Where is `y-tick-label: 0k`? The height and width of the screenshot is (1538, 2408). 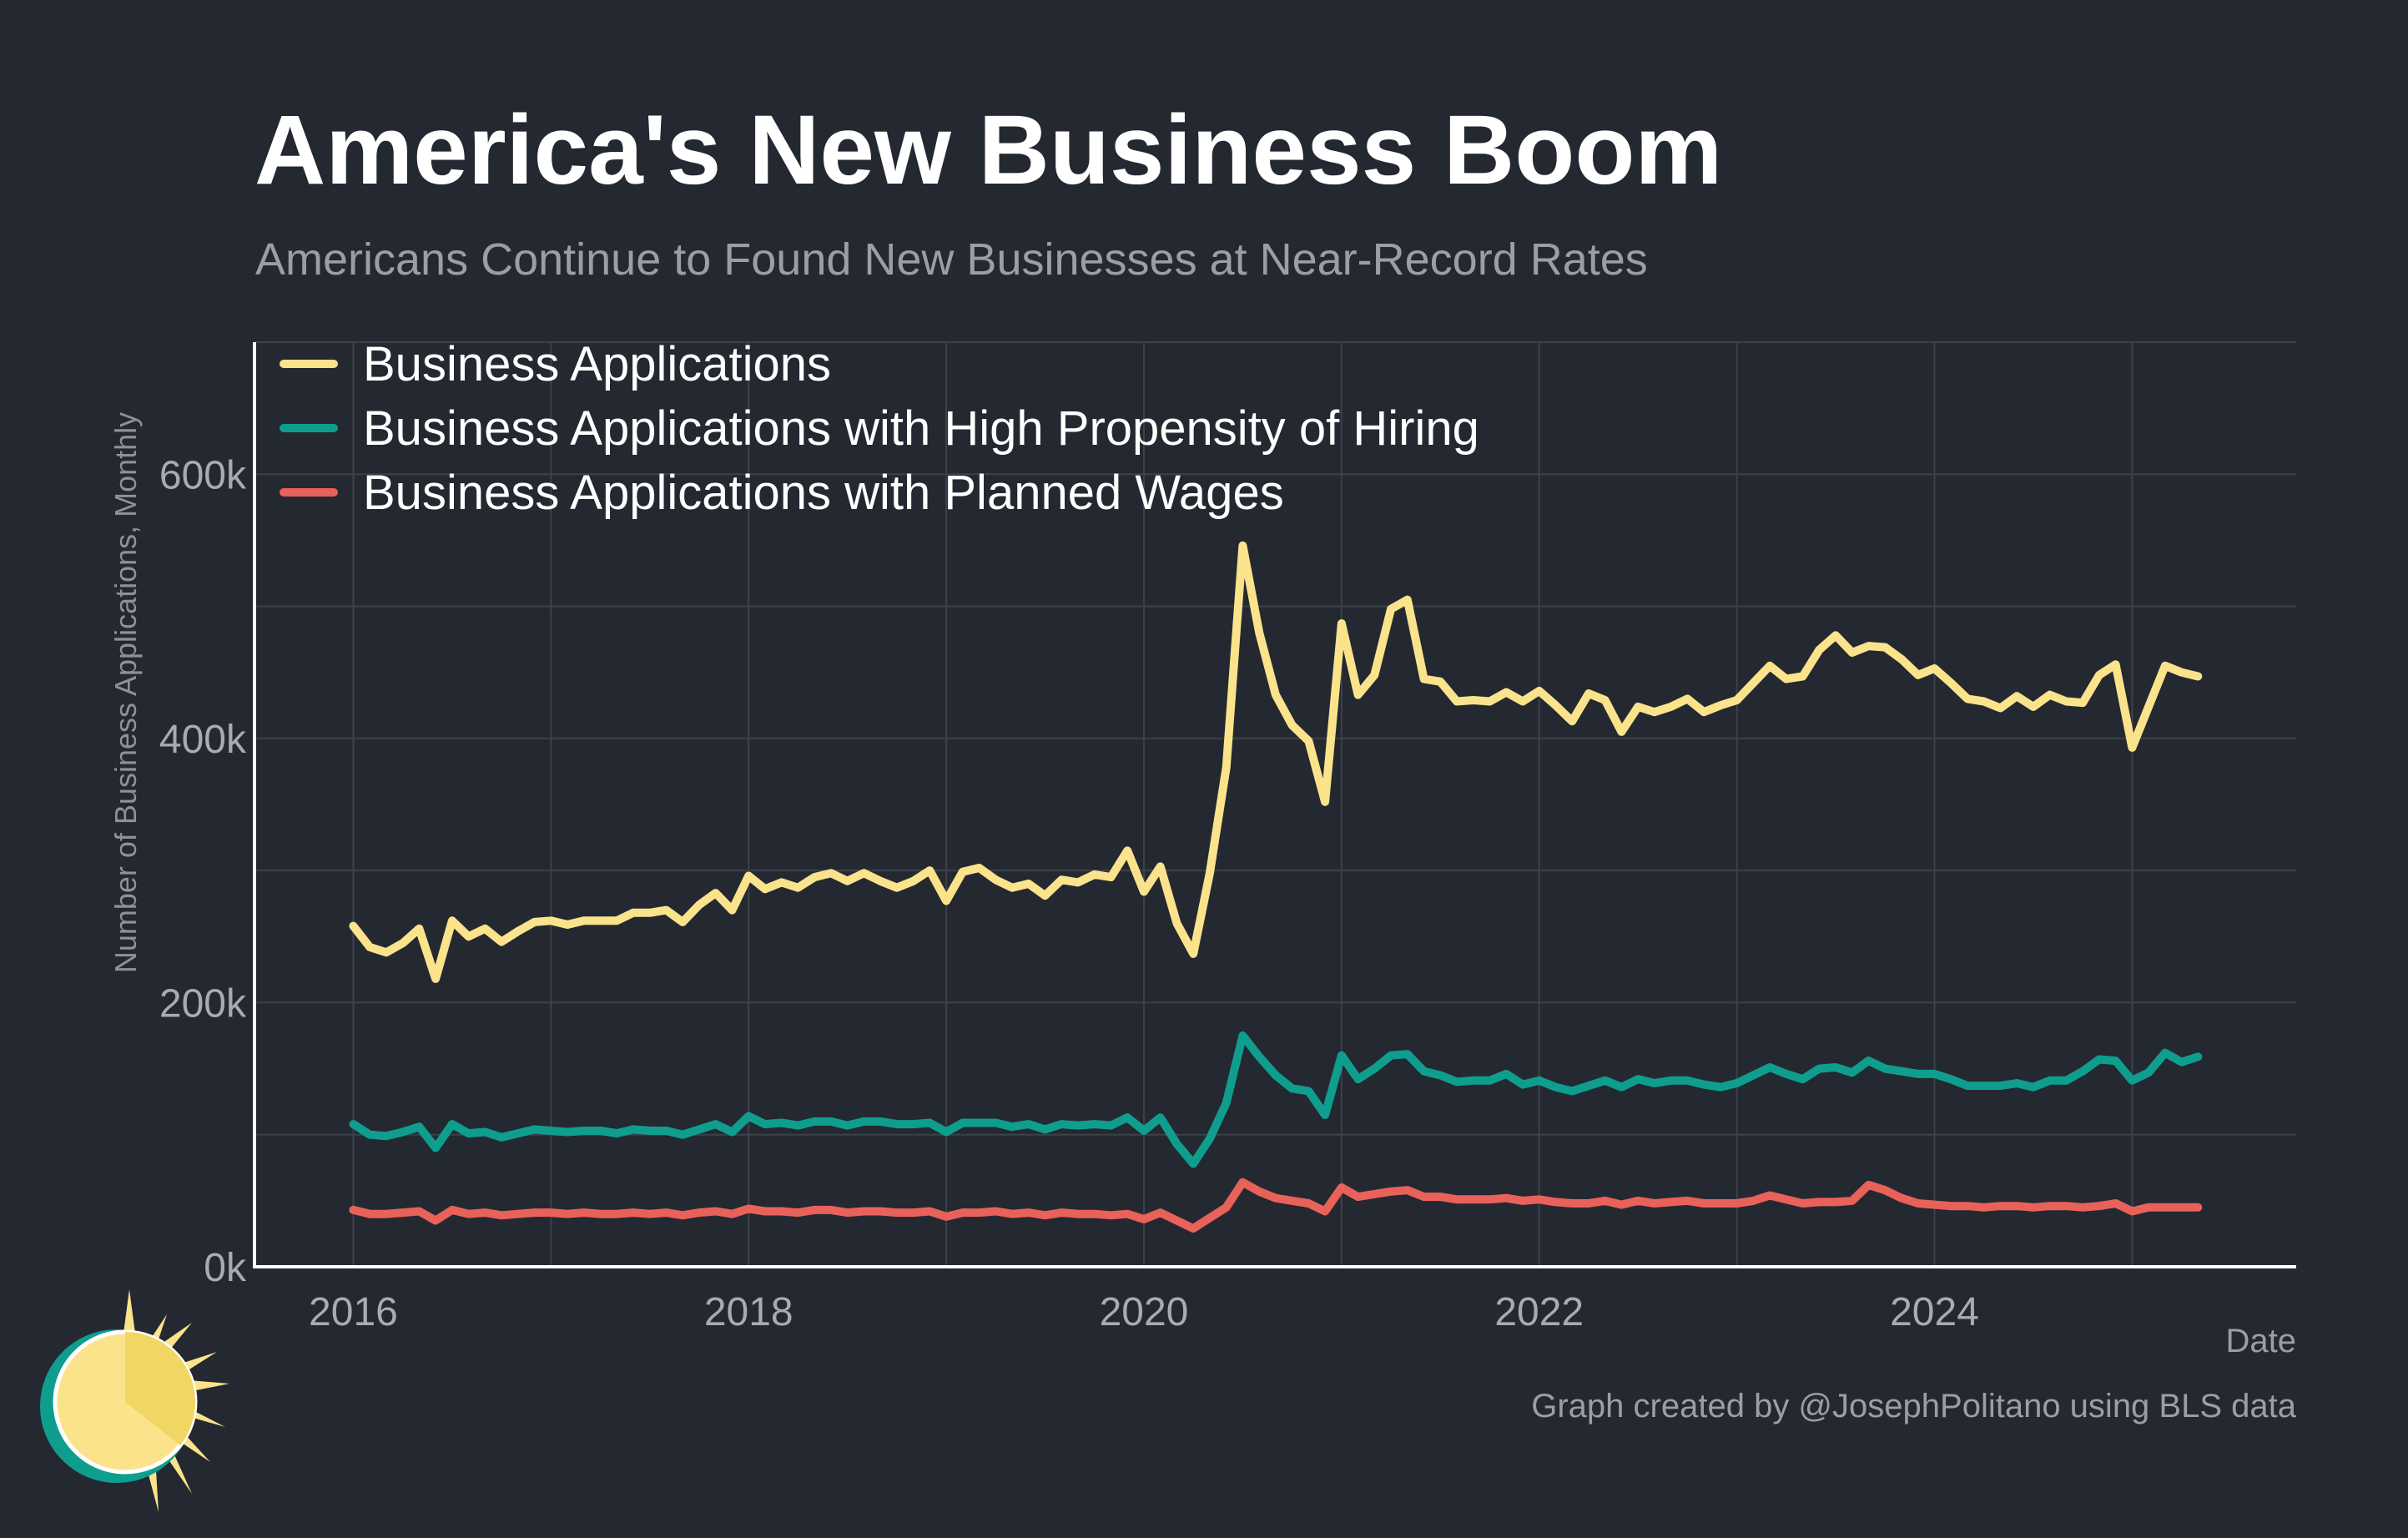
y-tick-label: 0k is located at coordinates (225, 1268).